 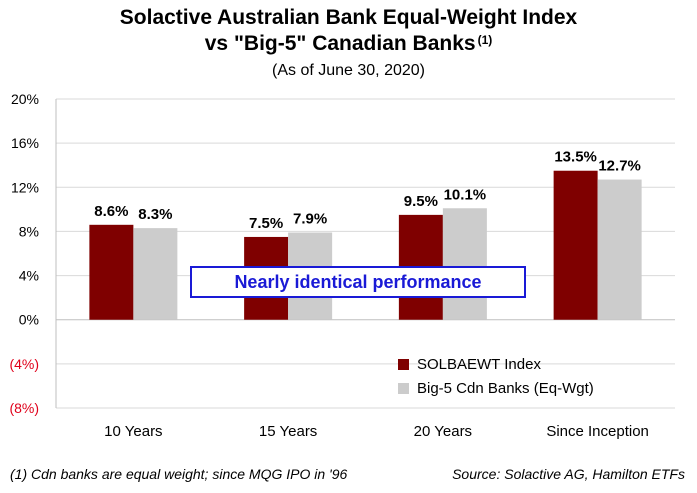 I want to click on y-tick-label: 0%, so click(x=29, y=320).